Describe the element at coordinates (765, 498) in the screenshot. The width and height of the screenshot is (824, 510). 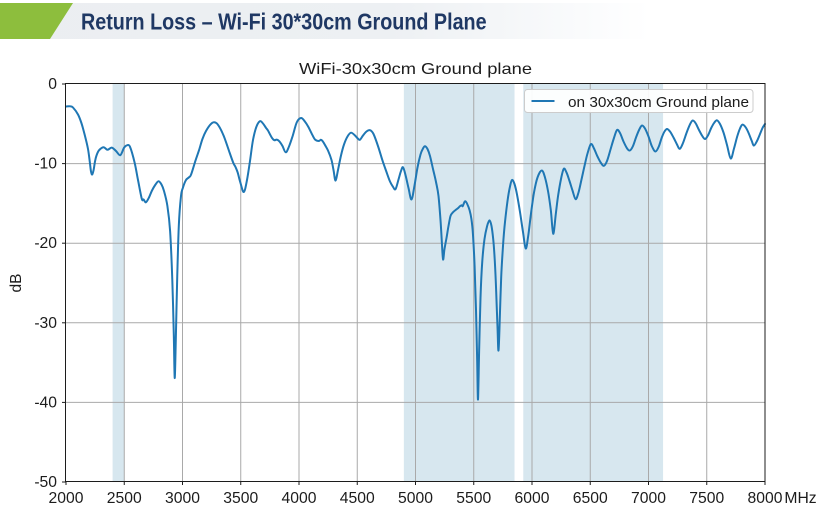
I see `svg-text: 8000` at that location.